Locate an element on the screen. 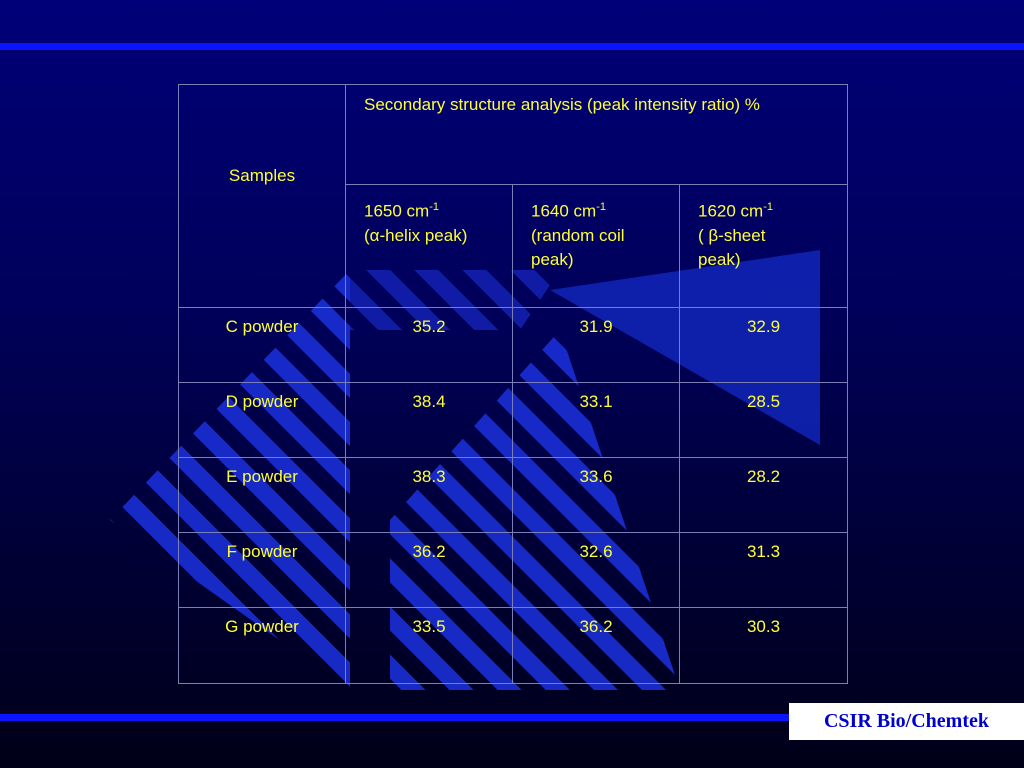  table-row: C powder 35.2 31.9 32.9 is located at coordinates (513, 345).